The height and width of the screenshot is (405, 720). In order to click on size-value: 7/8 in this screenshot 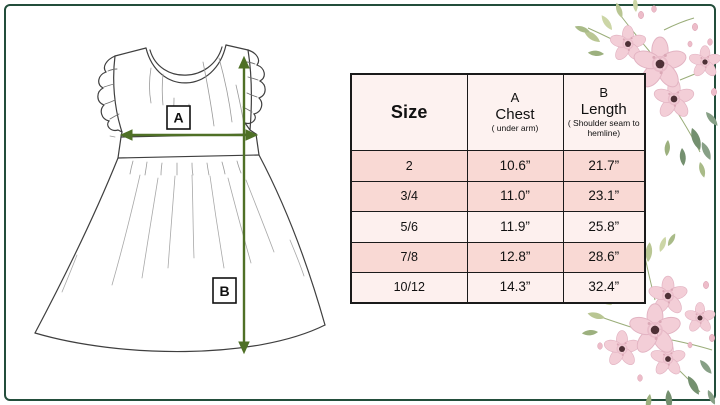, I will do `click(409, 257)`.